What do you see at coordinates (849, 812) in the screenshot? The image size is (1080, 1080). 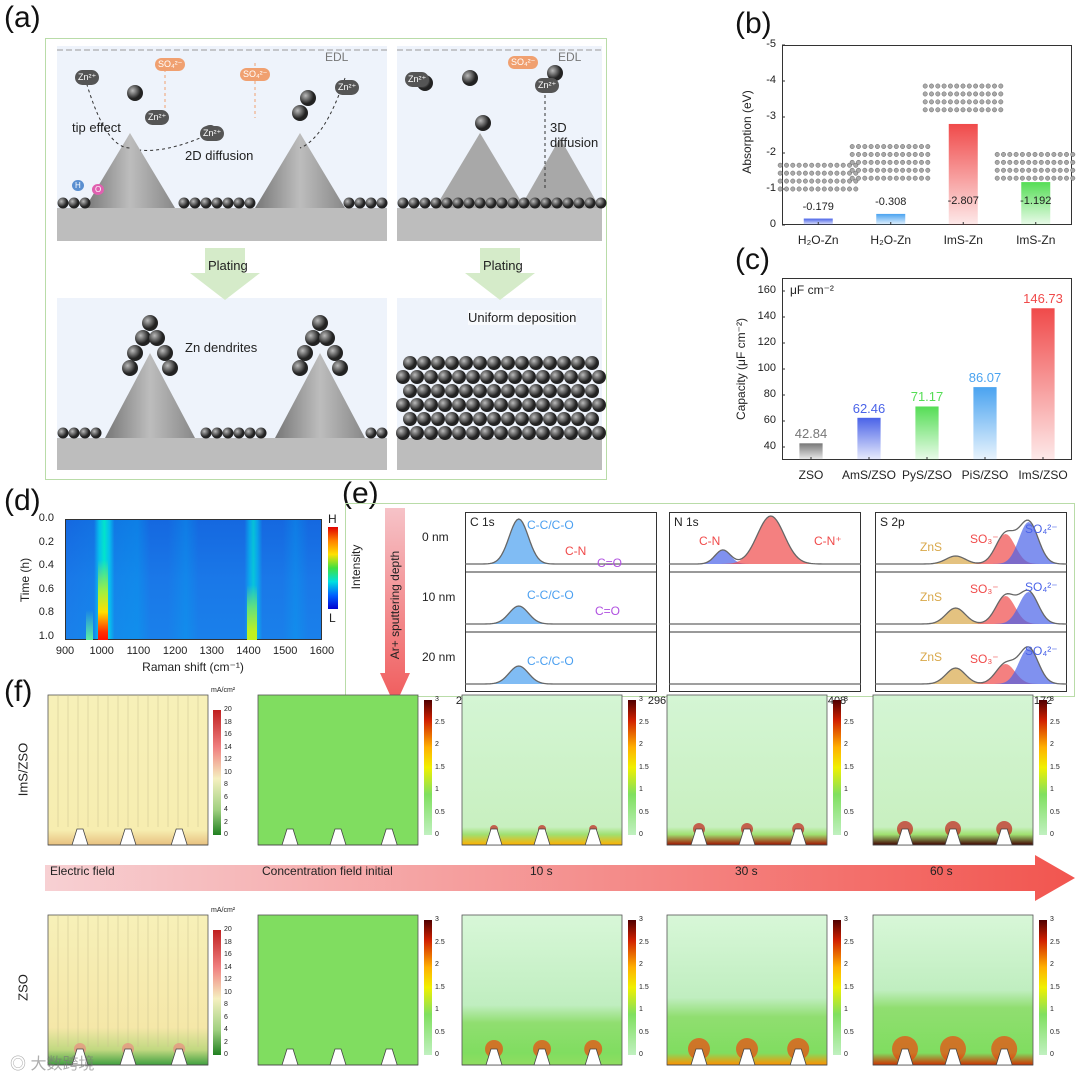 I see `colorbar-tick-label: 0.5` at bounding box center [849, 812].